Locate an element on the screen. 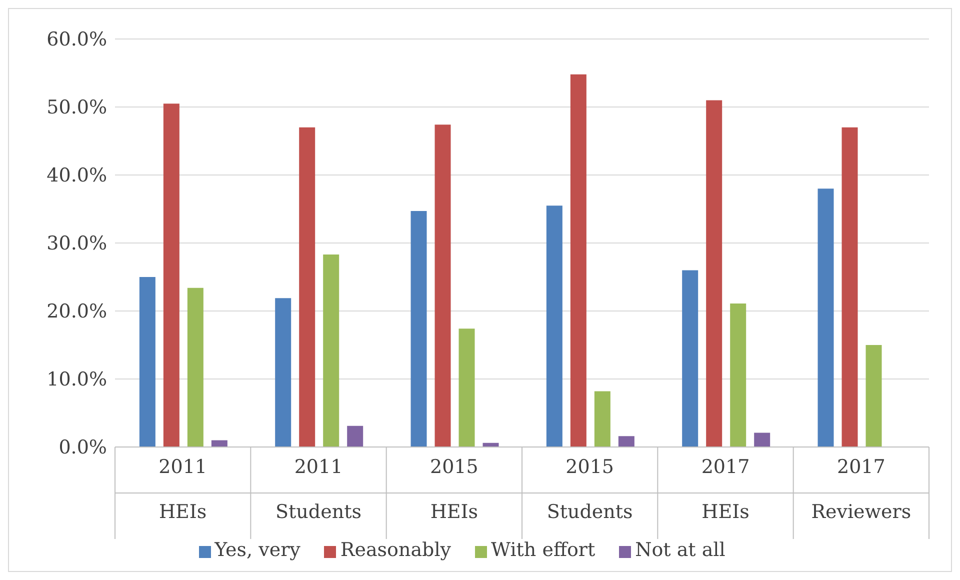 The height and width of the screenshot is (580, 960). category-label: 2015 HEIs is located at coordinates (454, 489).